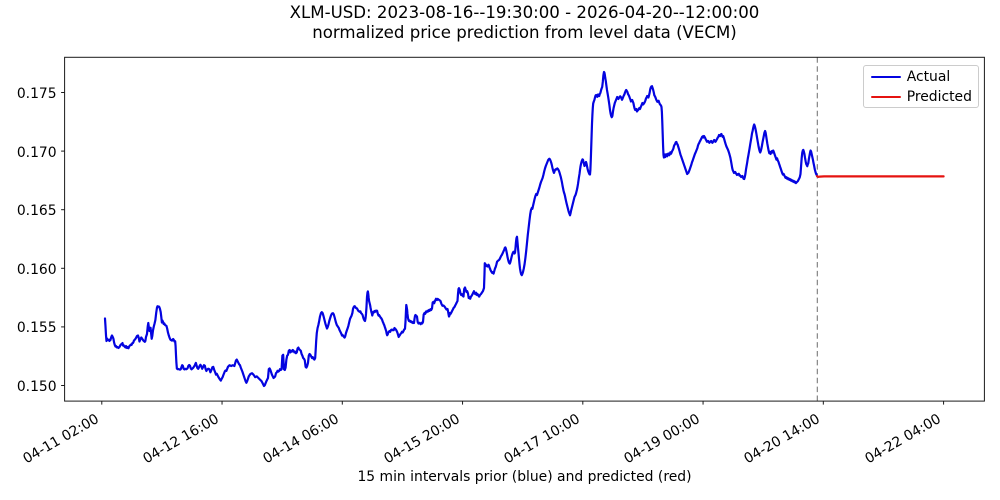 The image size is (1000, 500). Describe the element at coordinates (36, 387) in the screenshot. I see `y-tick-label: 0.150` at that location.